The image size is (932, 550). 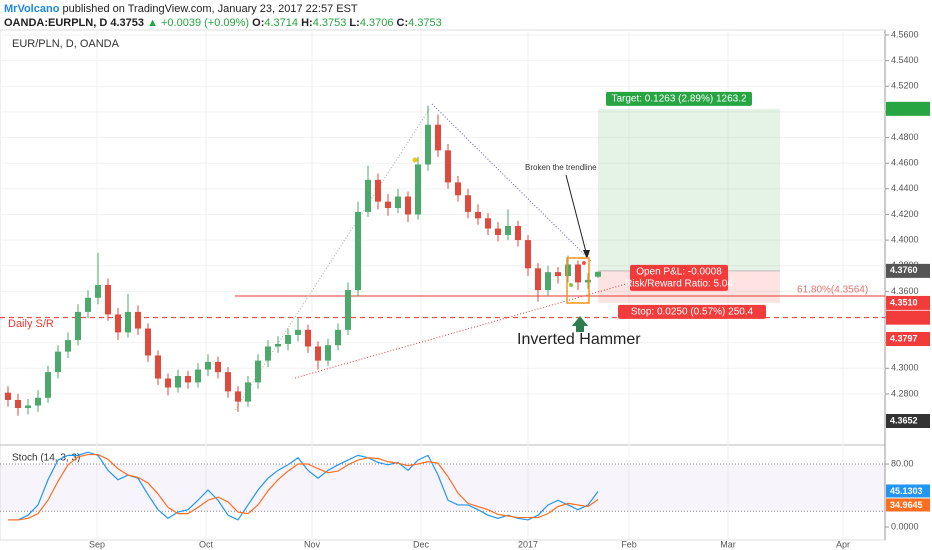 What do you see at coordinates (307, 23) in the screenshot?
I see `ohlc-label: H:` at bounding box center [307, 23].